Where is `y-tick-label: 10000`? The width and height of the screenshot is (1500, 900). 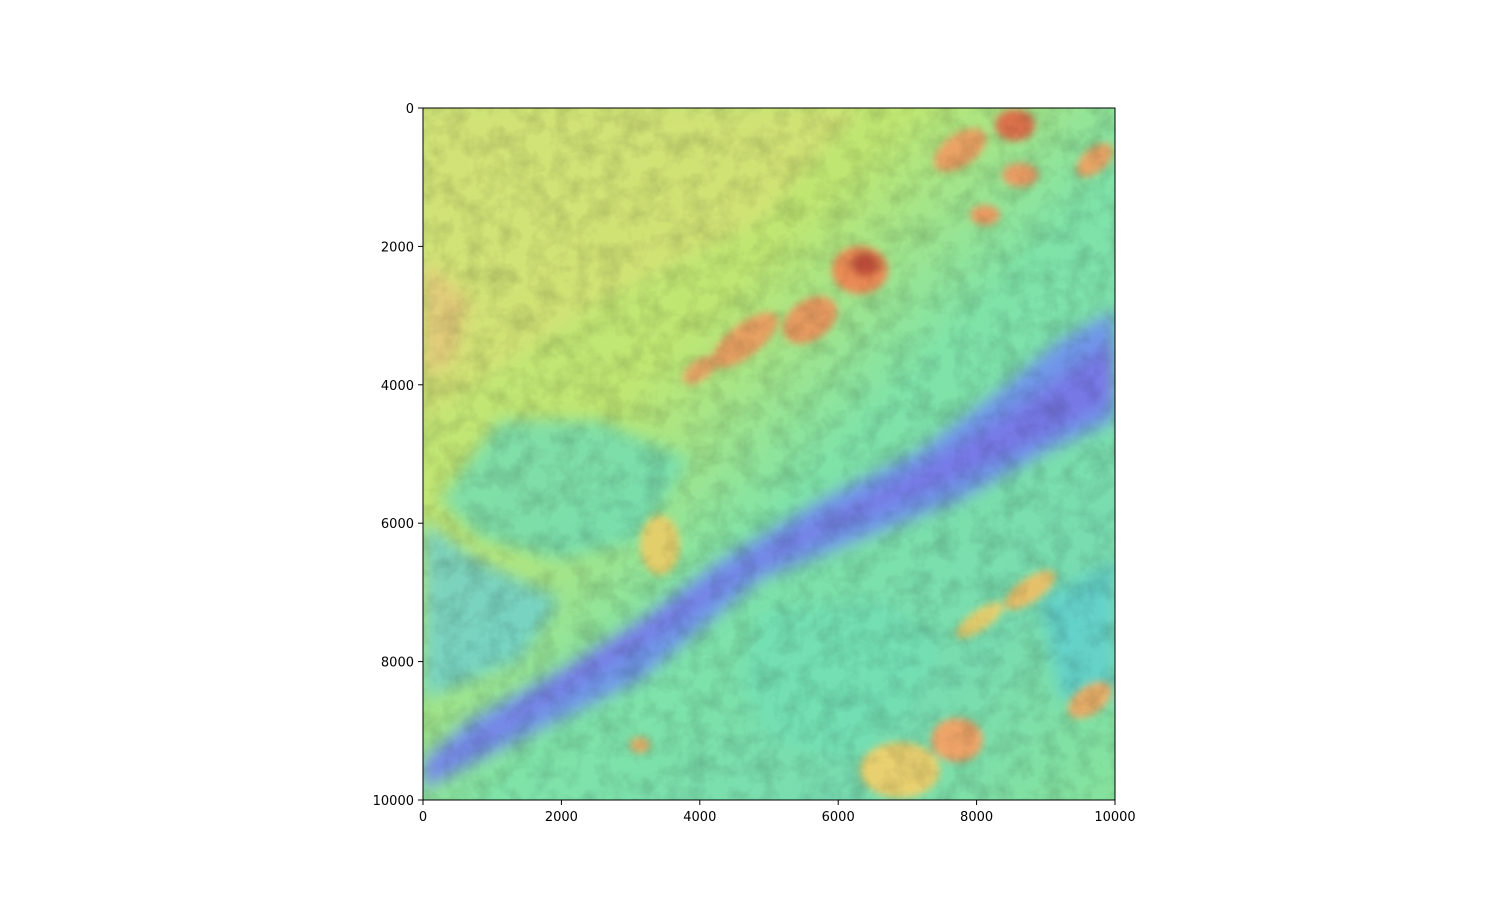
y-tick-label: 10000 is located at coordinates (393, 801).